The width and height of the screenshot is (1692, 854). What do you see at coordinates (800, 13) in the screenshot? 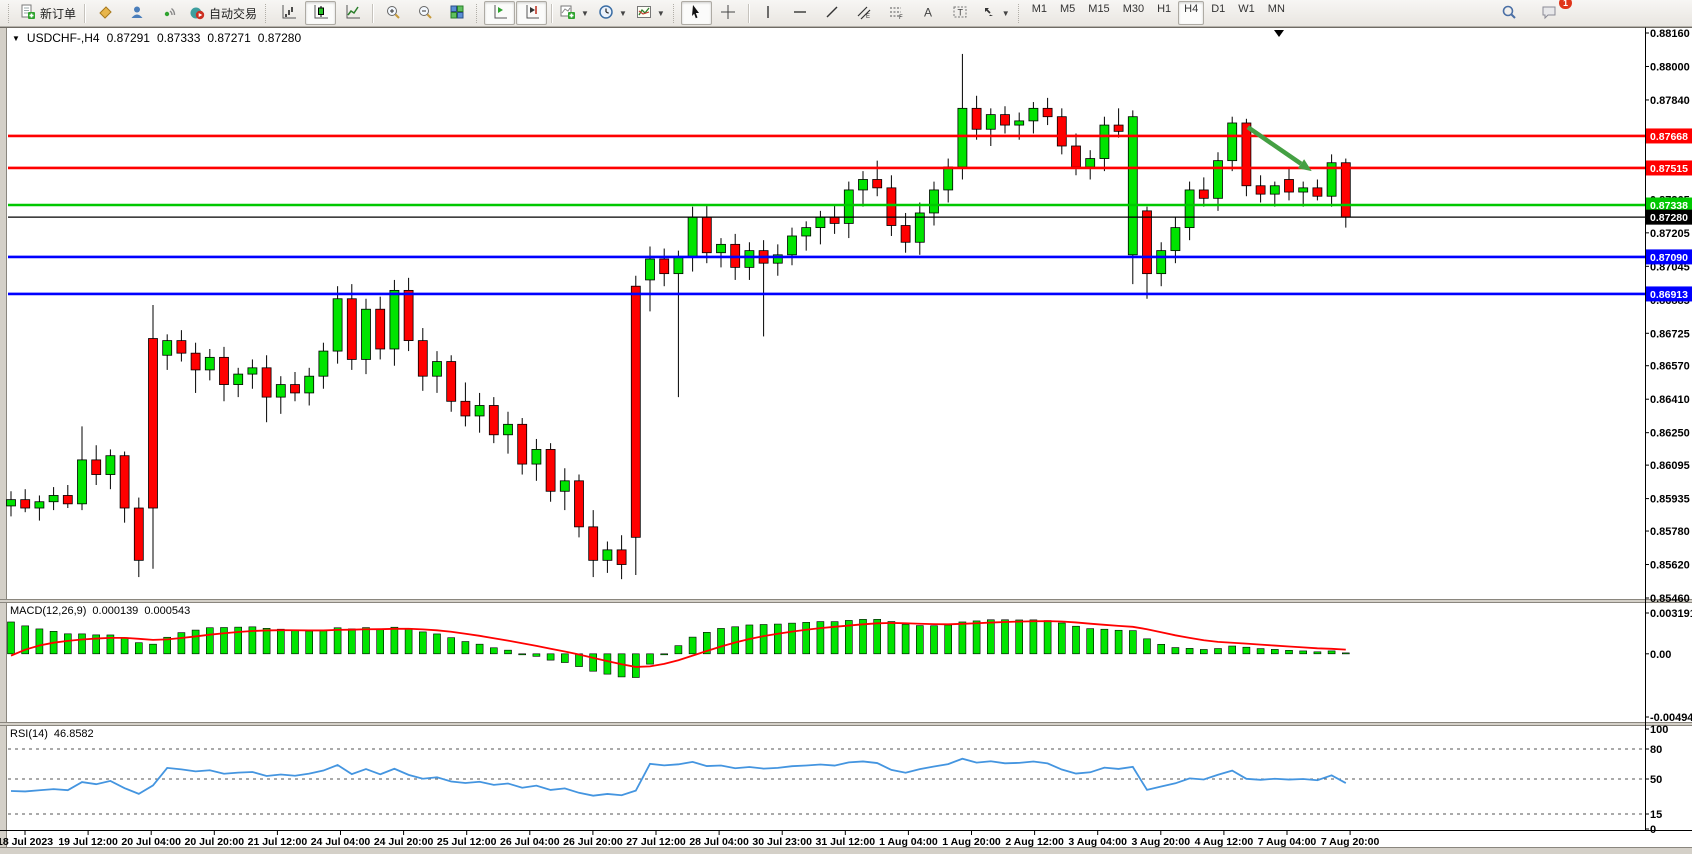
I see `horizontal-line-button` at bounding box center [800, 13].